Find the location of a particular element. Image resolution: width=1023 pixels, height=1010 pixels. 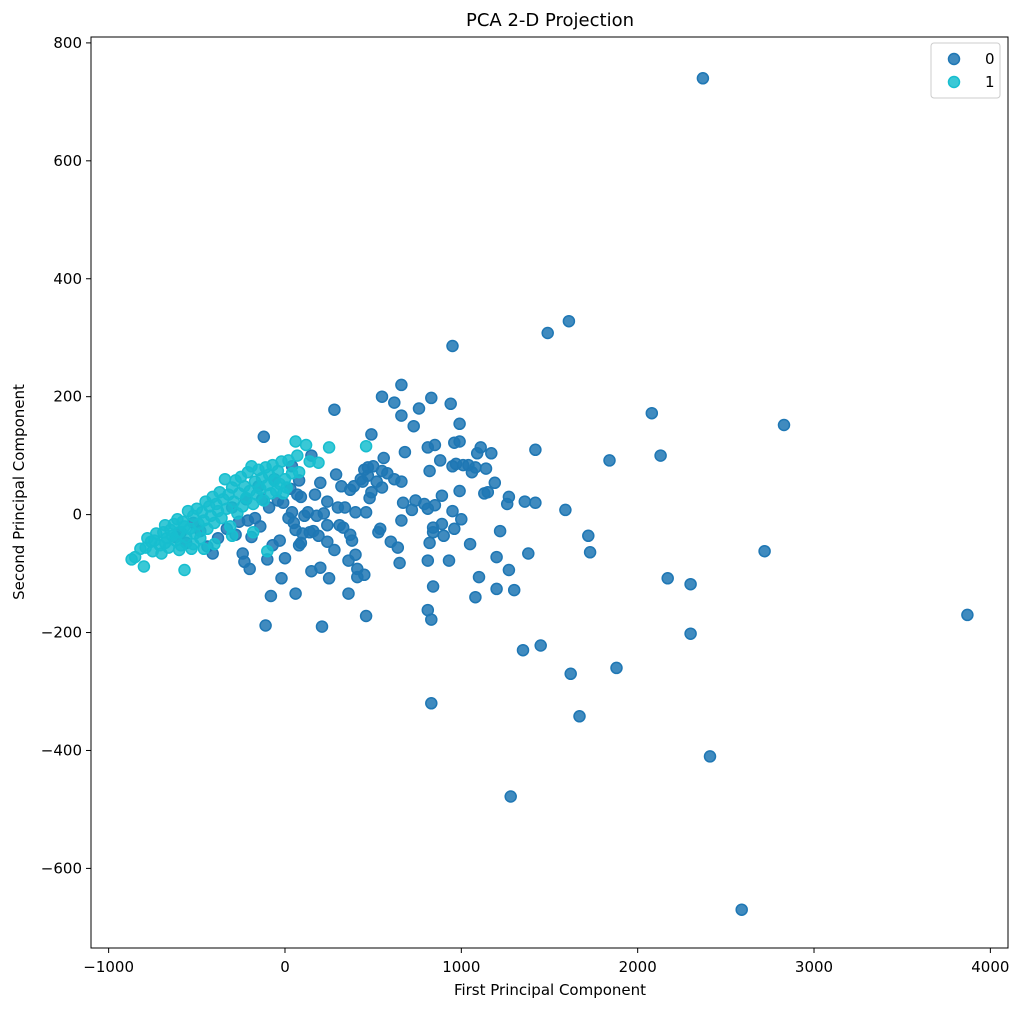

y-tick-label: 200 is located at coordinates (67, 397).